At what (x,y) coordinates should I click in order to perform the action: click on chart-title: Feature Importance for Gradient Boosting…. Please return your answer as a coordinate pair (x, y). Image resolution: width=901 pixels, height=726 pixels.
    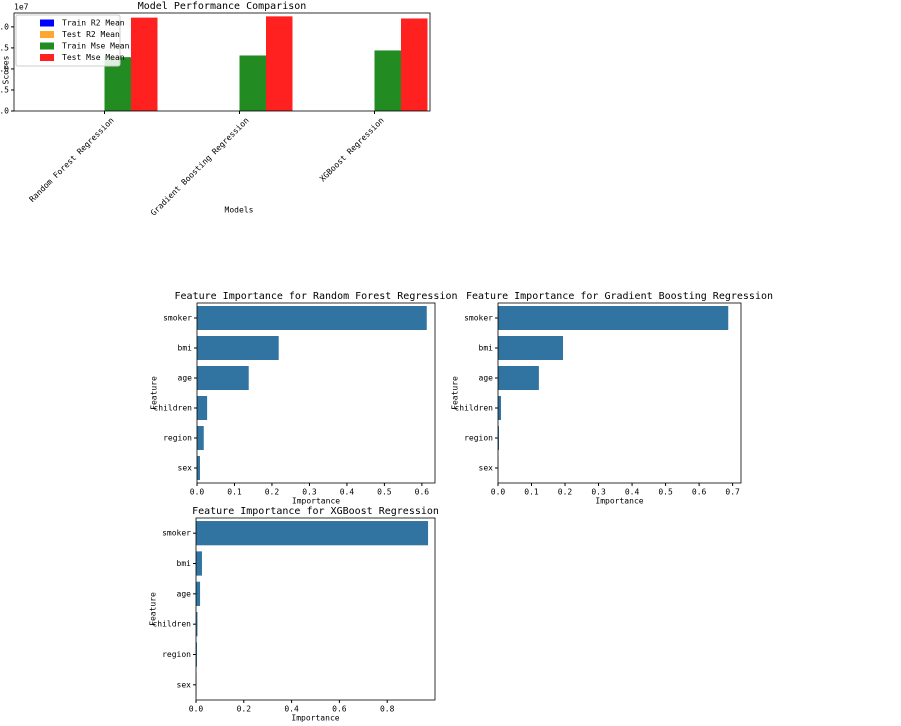
    Looking at the image, I should click on (619, 296).